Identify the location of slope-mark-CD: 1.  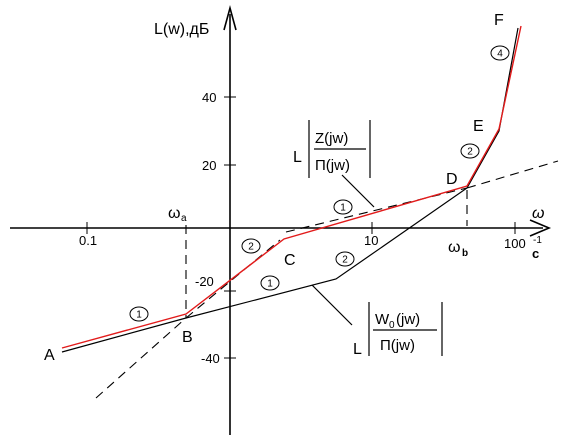
(343, 207).